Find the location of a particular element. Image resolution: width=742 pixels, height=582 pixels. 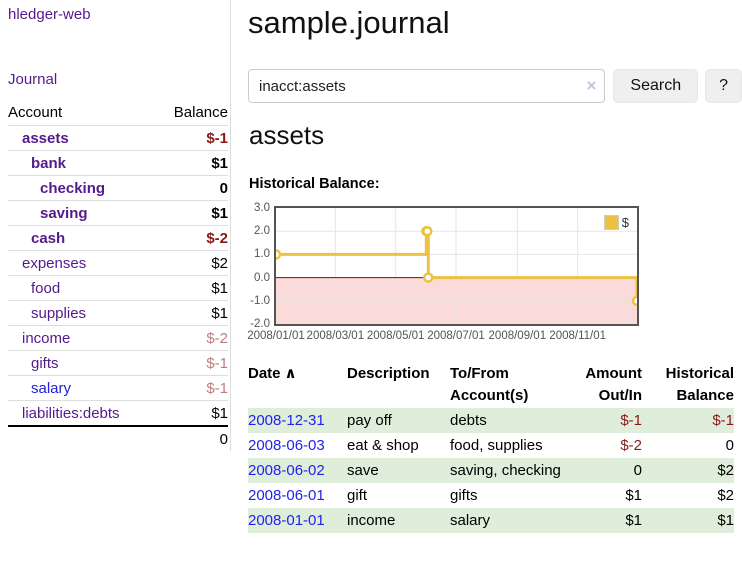

register-amount: 0 is located at coordinates (602, 470).